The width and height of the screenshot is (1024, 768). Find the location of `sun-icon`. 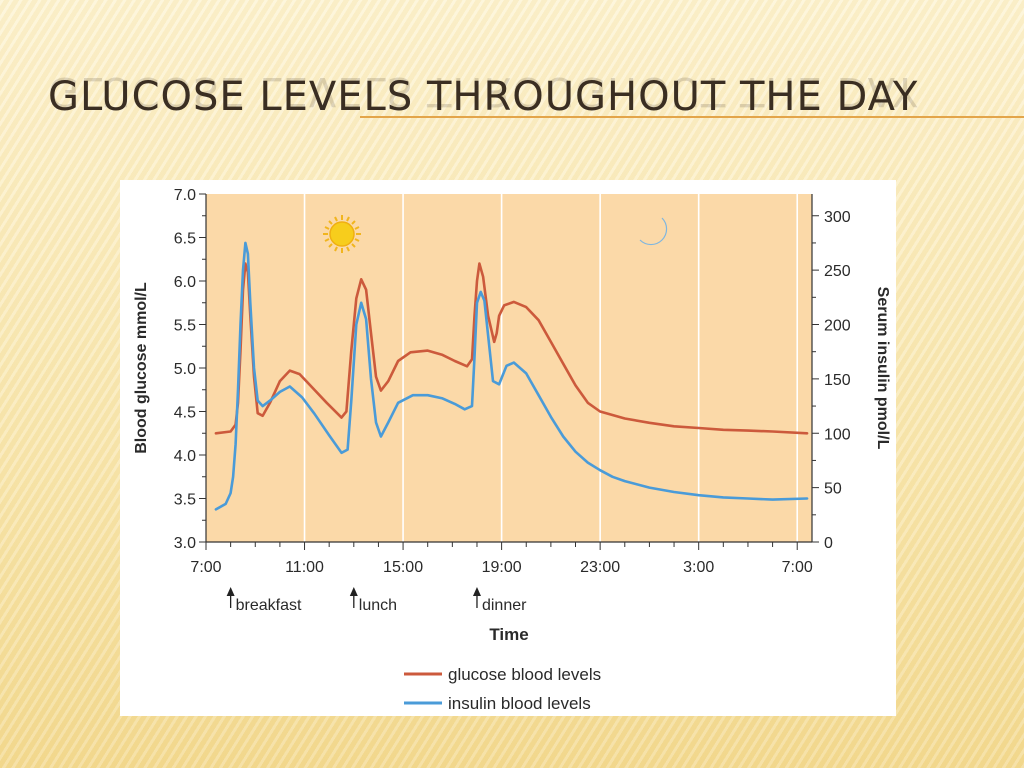

sun-icon is located at coordinates (342, 234).